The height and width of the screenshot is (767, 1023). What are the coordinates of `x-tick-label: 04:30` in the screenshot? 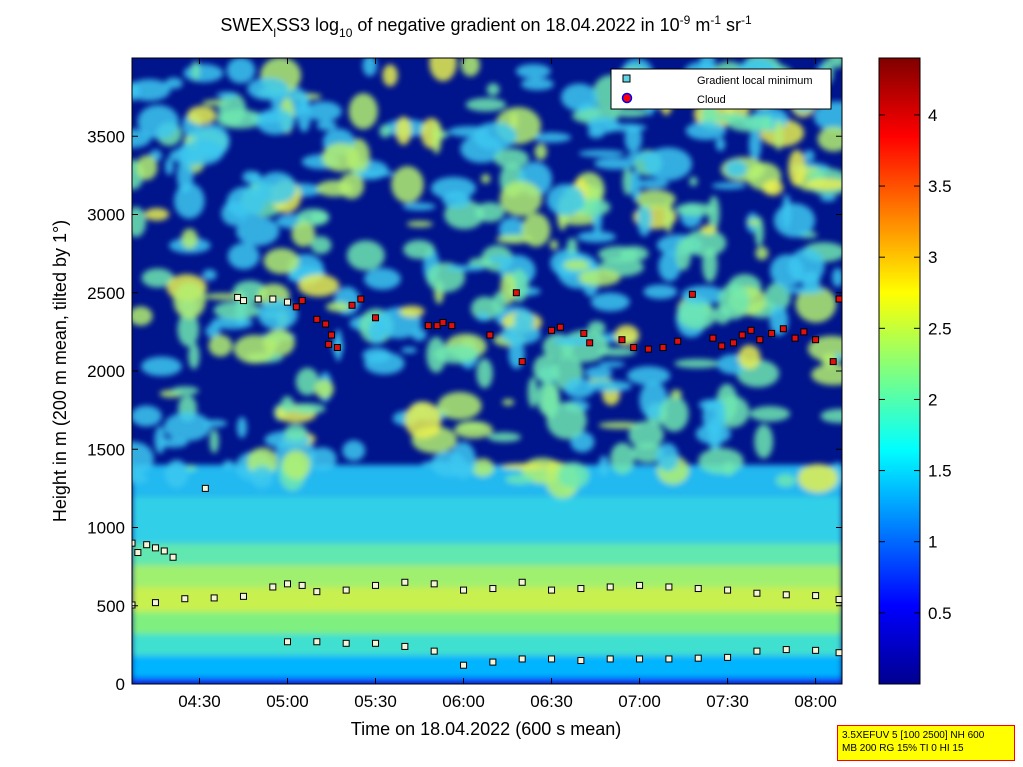 It's located at (199, 701).